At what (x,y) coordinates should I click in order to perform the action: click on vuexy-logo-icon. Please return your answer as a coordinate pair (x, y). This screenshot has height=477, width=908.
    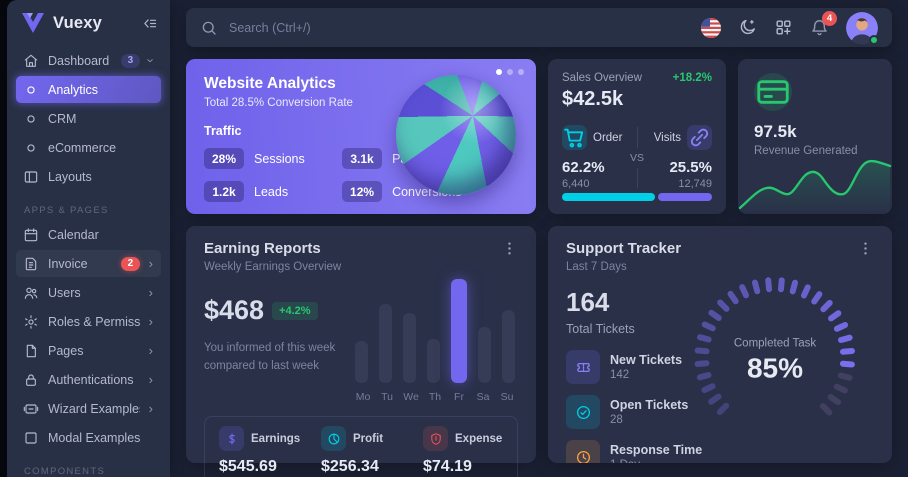
    Looking at the image, I should click on (33, 23).